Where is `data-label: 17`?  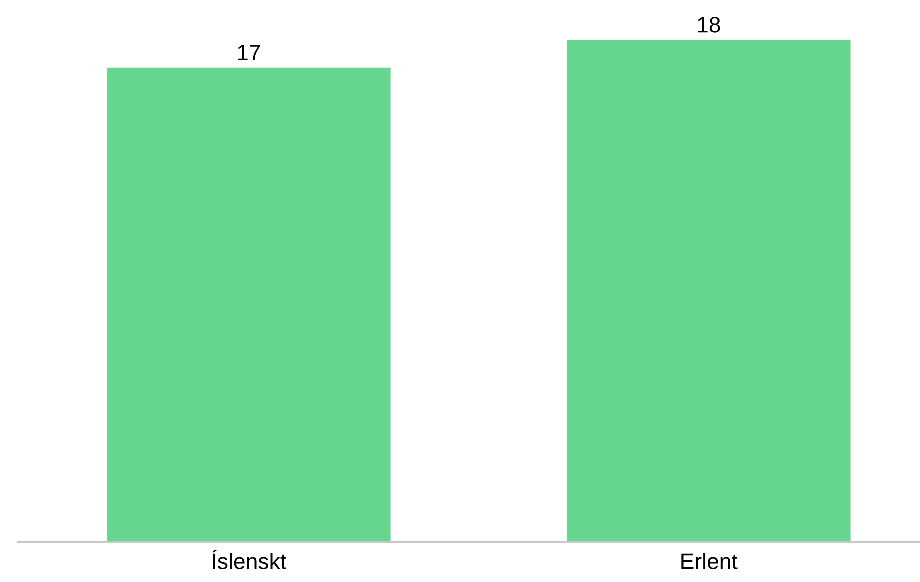 data-label: 17 is located at coordinates (249, 52).